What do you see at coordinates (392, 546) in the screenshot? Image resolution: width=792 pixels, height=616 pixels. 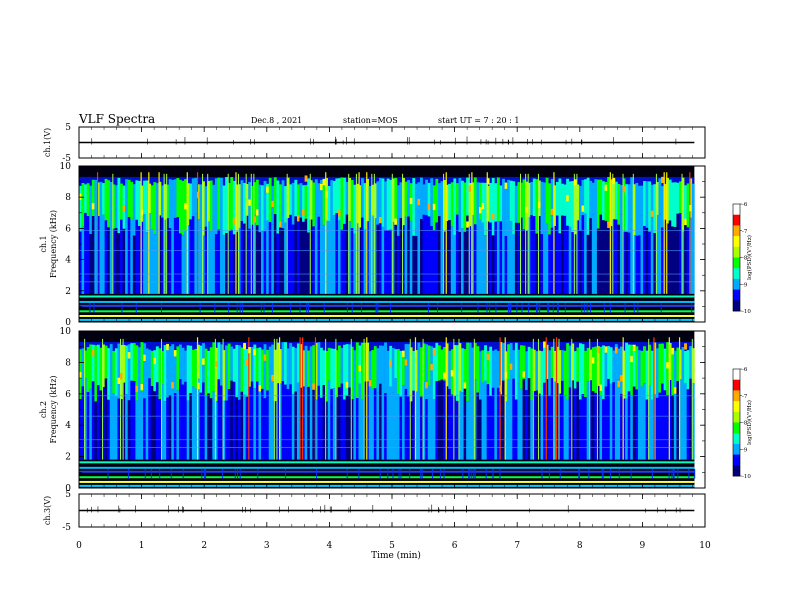 I see `x-tick-label: 5` at bounding box center [392, 546].